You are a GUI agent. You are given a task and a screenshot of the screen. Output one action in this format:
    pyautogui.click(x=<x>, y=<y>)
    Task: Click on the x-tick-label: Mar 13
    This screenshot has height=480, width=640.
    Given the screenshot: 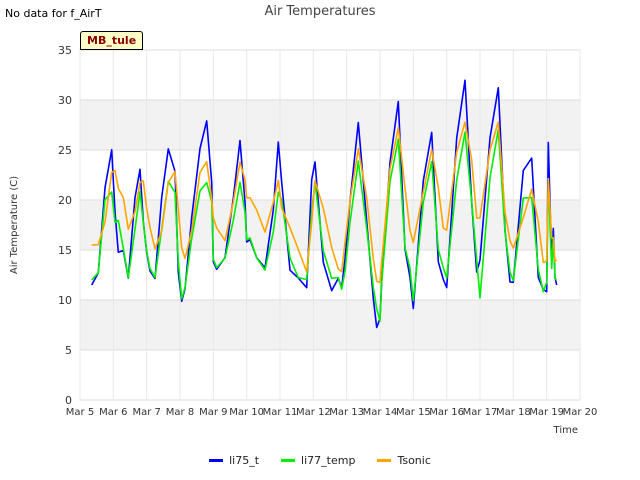 What is the action you would take?
    pyautogui.click(x=346, y=412)
    